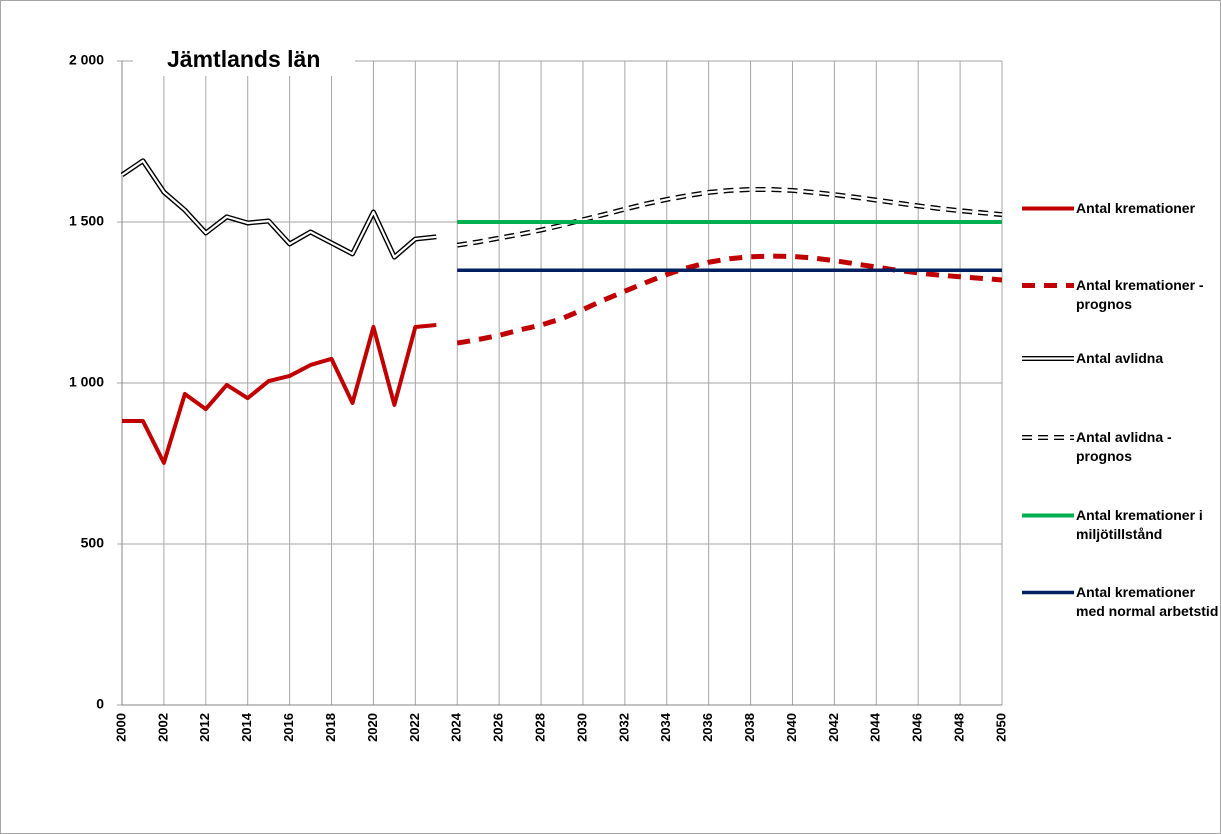 This screenshot has width=1221, height=834. Describe the element at coordinates (1147, 601) in the screenshot. I see `legend-label: Antal kremationer med normal arbetstid` at that location.